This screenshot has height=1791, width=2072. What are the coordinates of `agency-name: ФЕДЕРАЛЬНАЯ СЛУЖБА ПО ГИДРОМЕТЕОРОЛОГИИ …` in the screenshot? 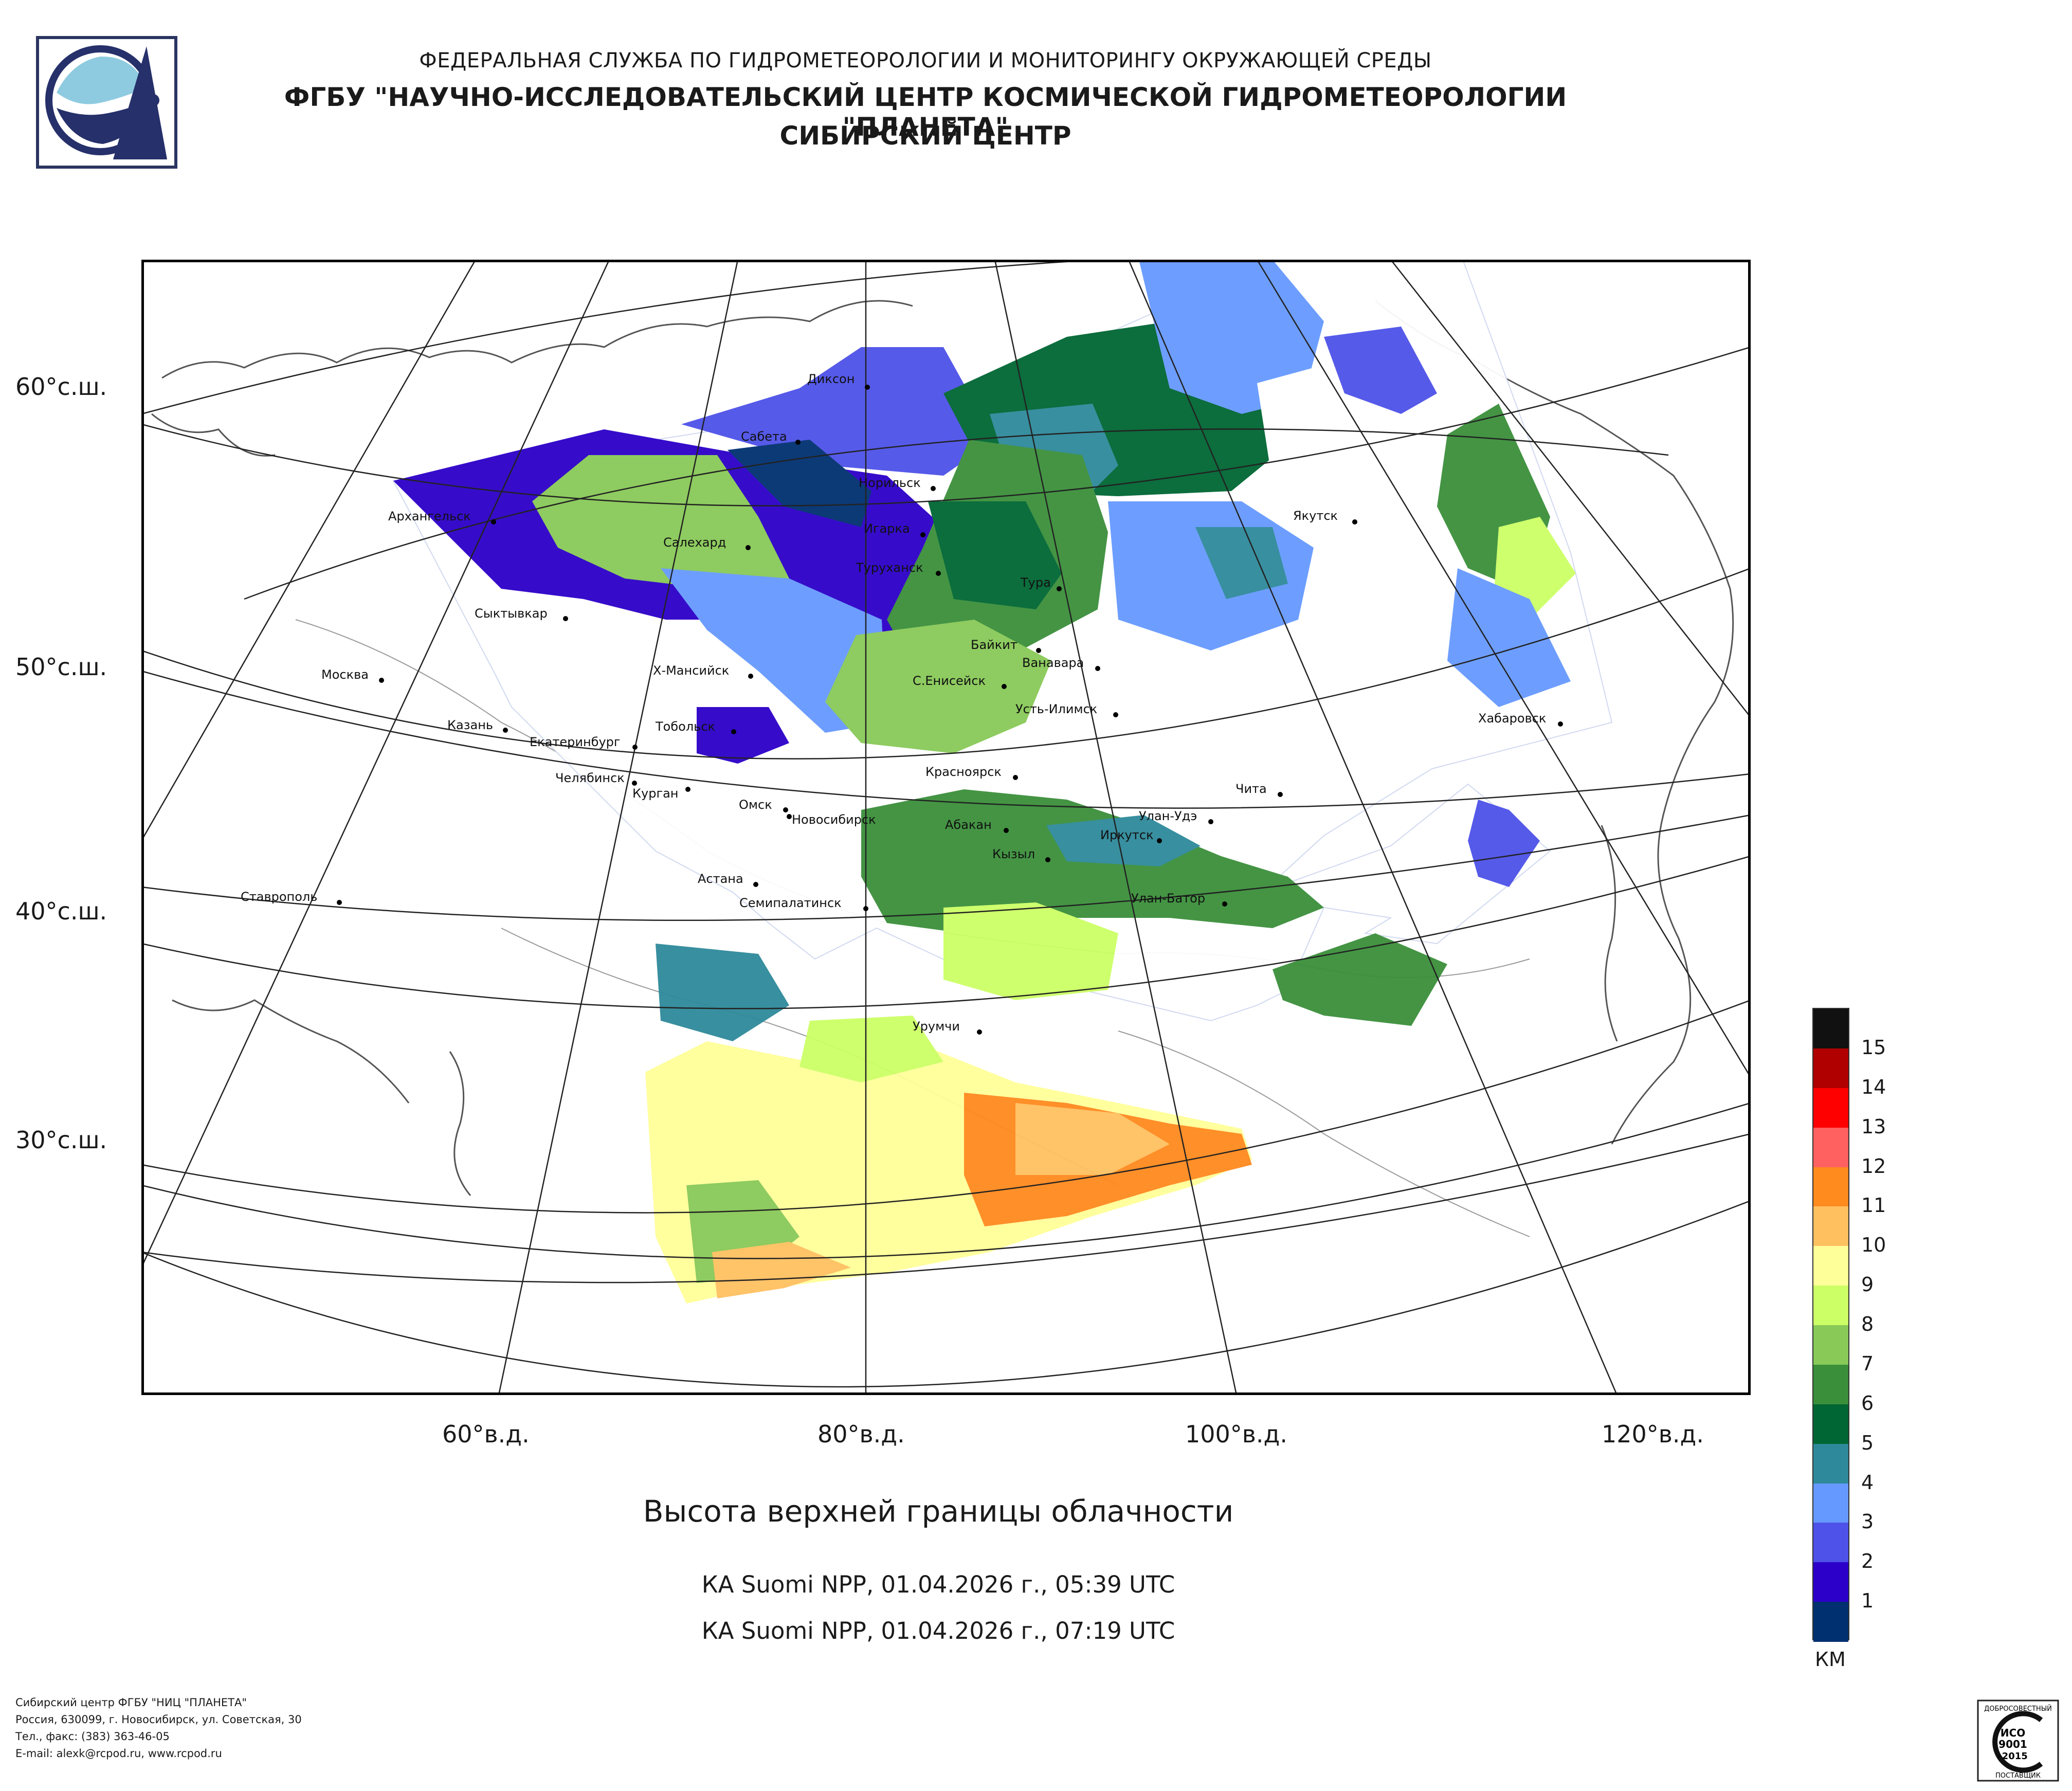 It's located at (925, 61).